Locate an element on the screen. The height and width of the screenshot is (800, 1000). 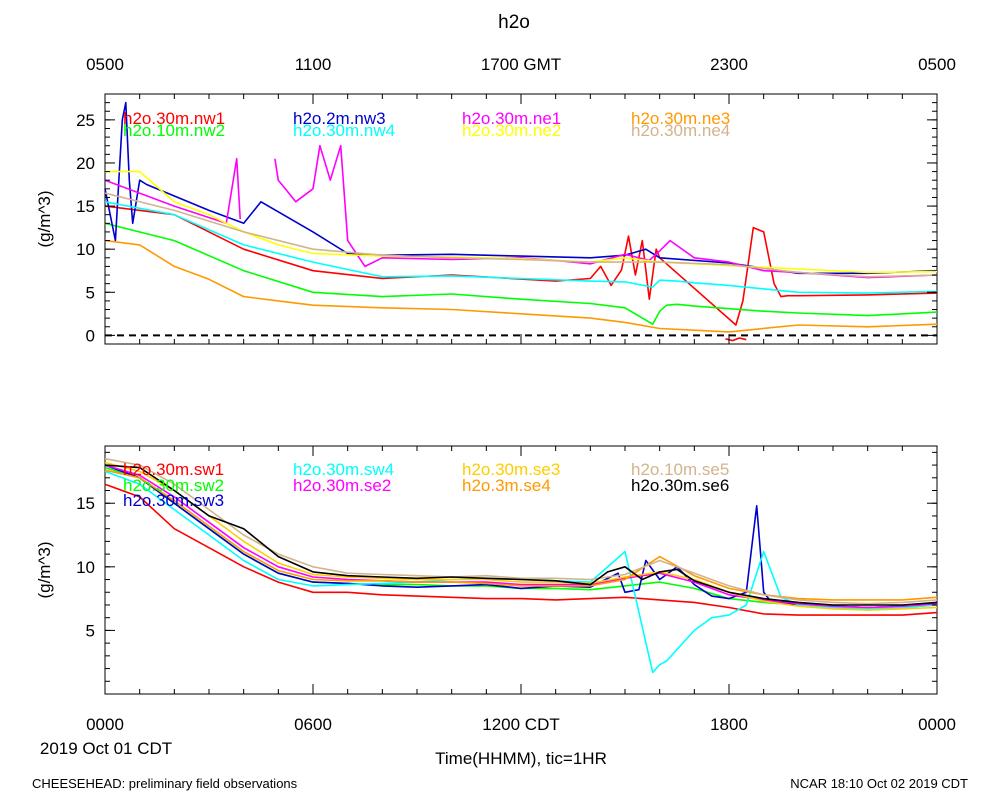
series-line-h2o-30m-sw1 is located at coordinates (521, 549).